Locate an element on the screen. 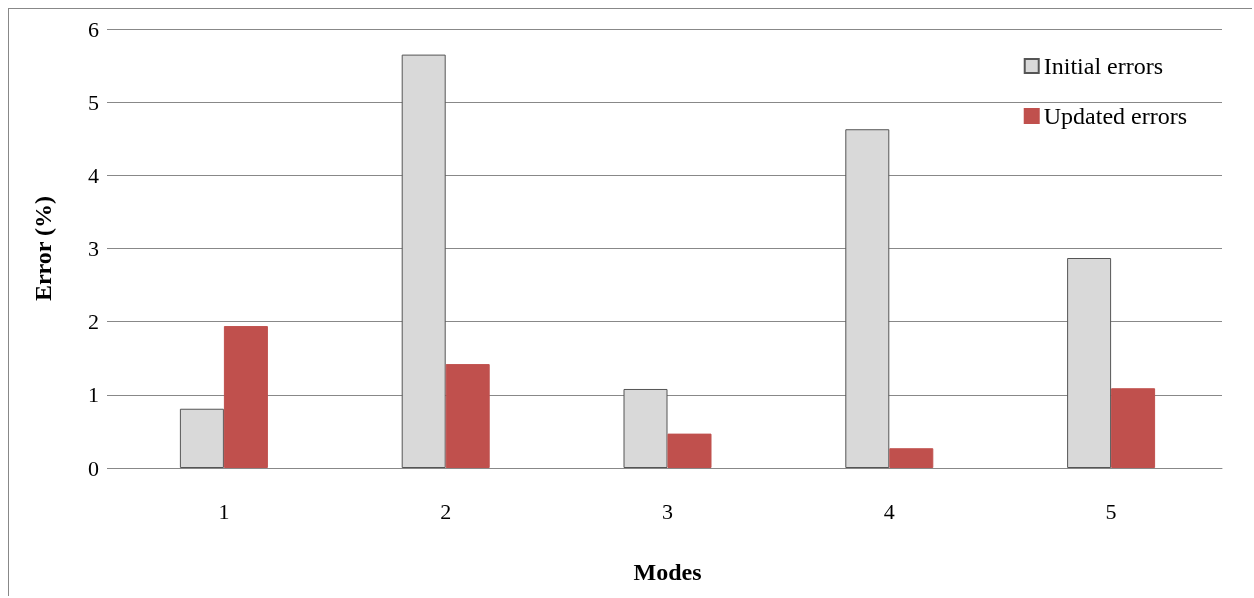  y-tick-label: 2 is located at coordinates (93, 322).